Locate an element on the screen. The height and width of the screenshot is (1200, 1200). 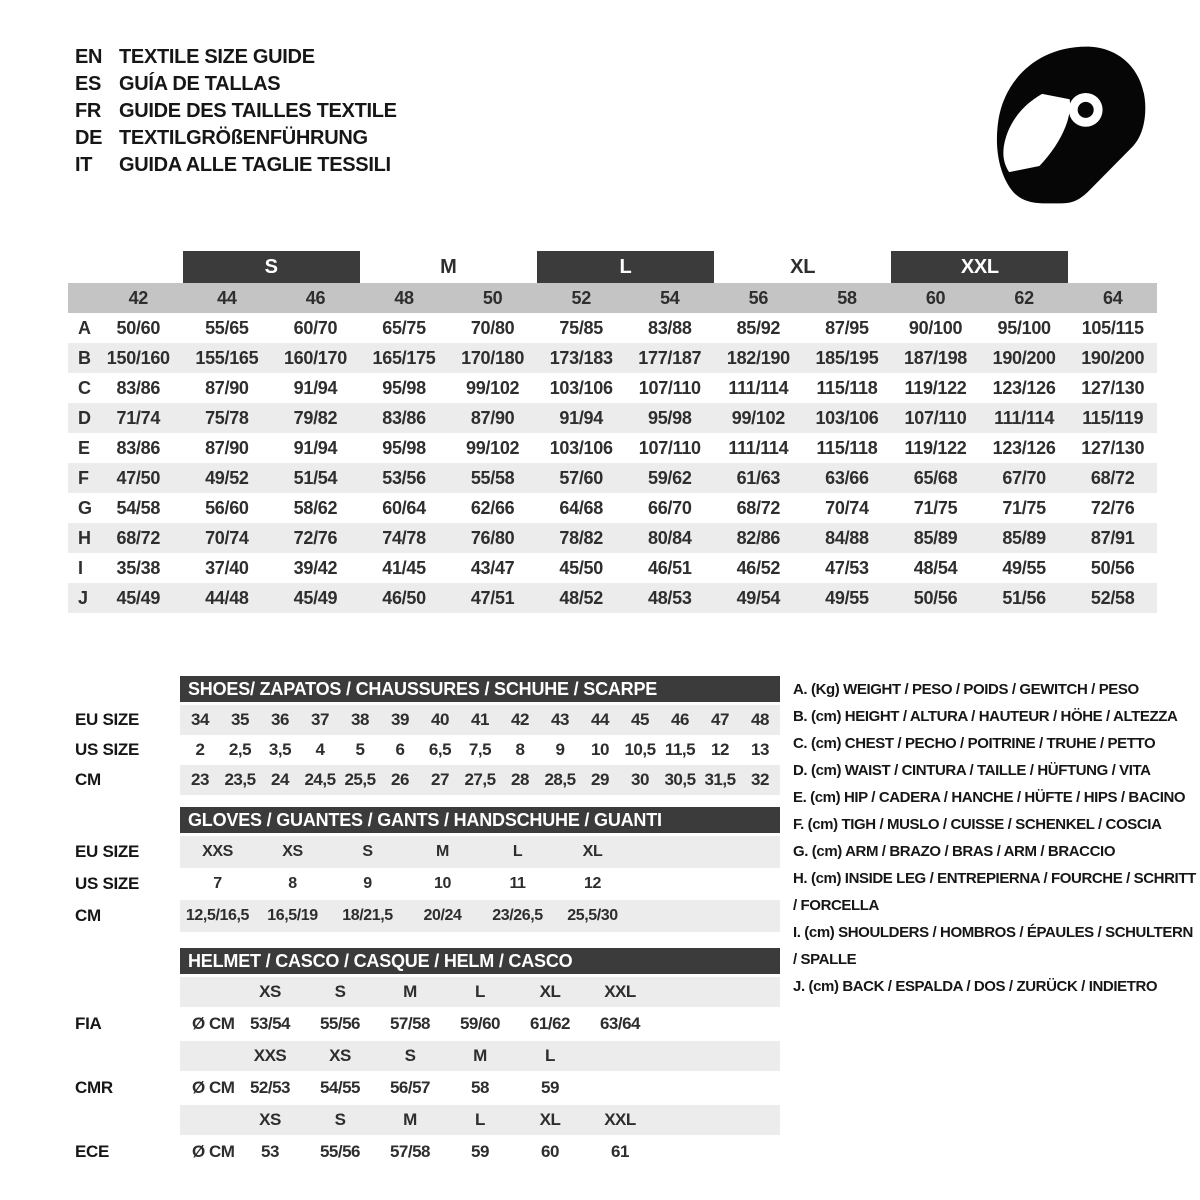
measurement-cell: 85/89 is located at coordinates (1024, 537).